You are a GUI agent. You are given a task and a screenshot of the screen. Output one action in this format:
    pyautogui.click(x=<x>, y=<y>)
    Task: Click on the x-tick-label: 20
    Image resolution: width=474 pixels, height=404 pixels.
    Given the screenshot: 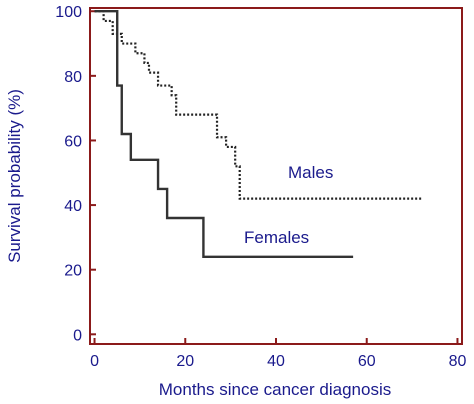 What is the action you would take?
    pyautogui.click(x=185, y=361)
    